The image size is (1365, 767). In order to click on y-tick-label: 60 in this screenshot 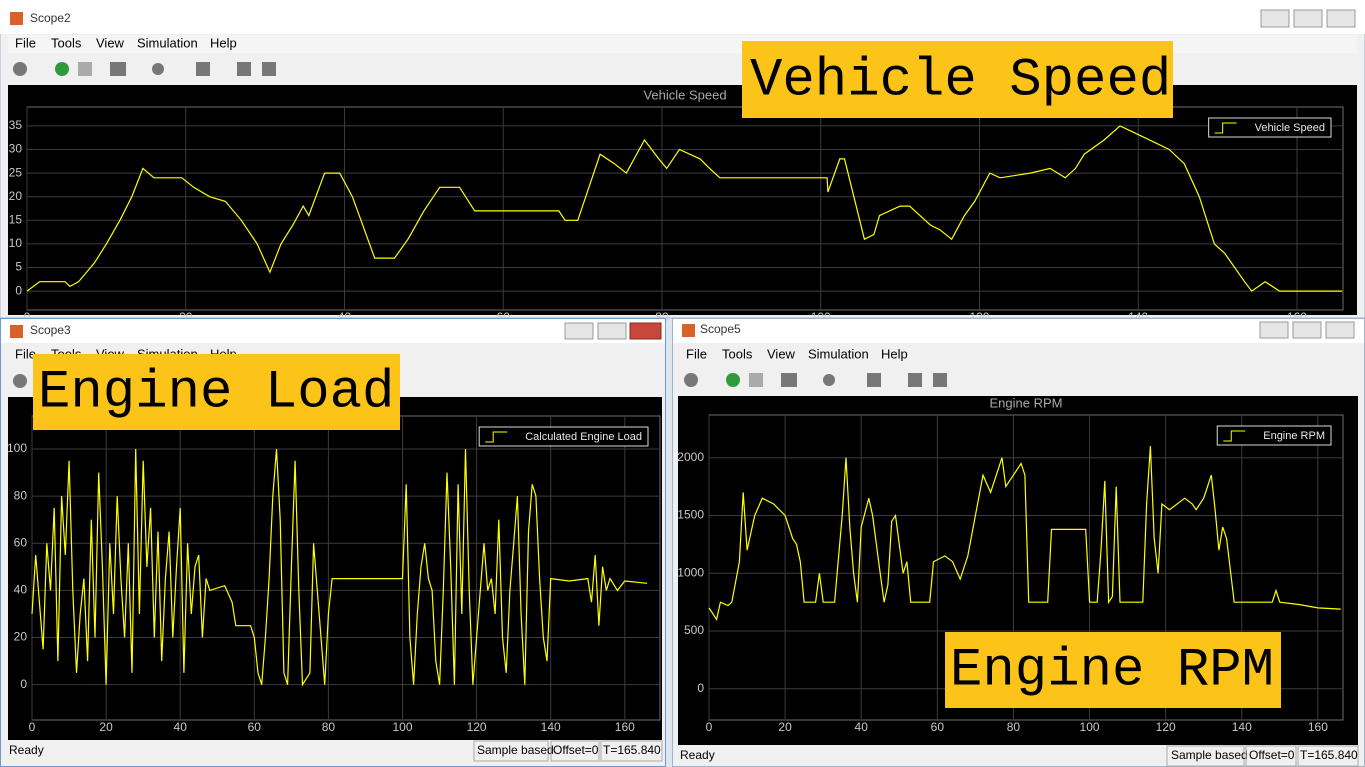, I will do `click(21, 542)`.